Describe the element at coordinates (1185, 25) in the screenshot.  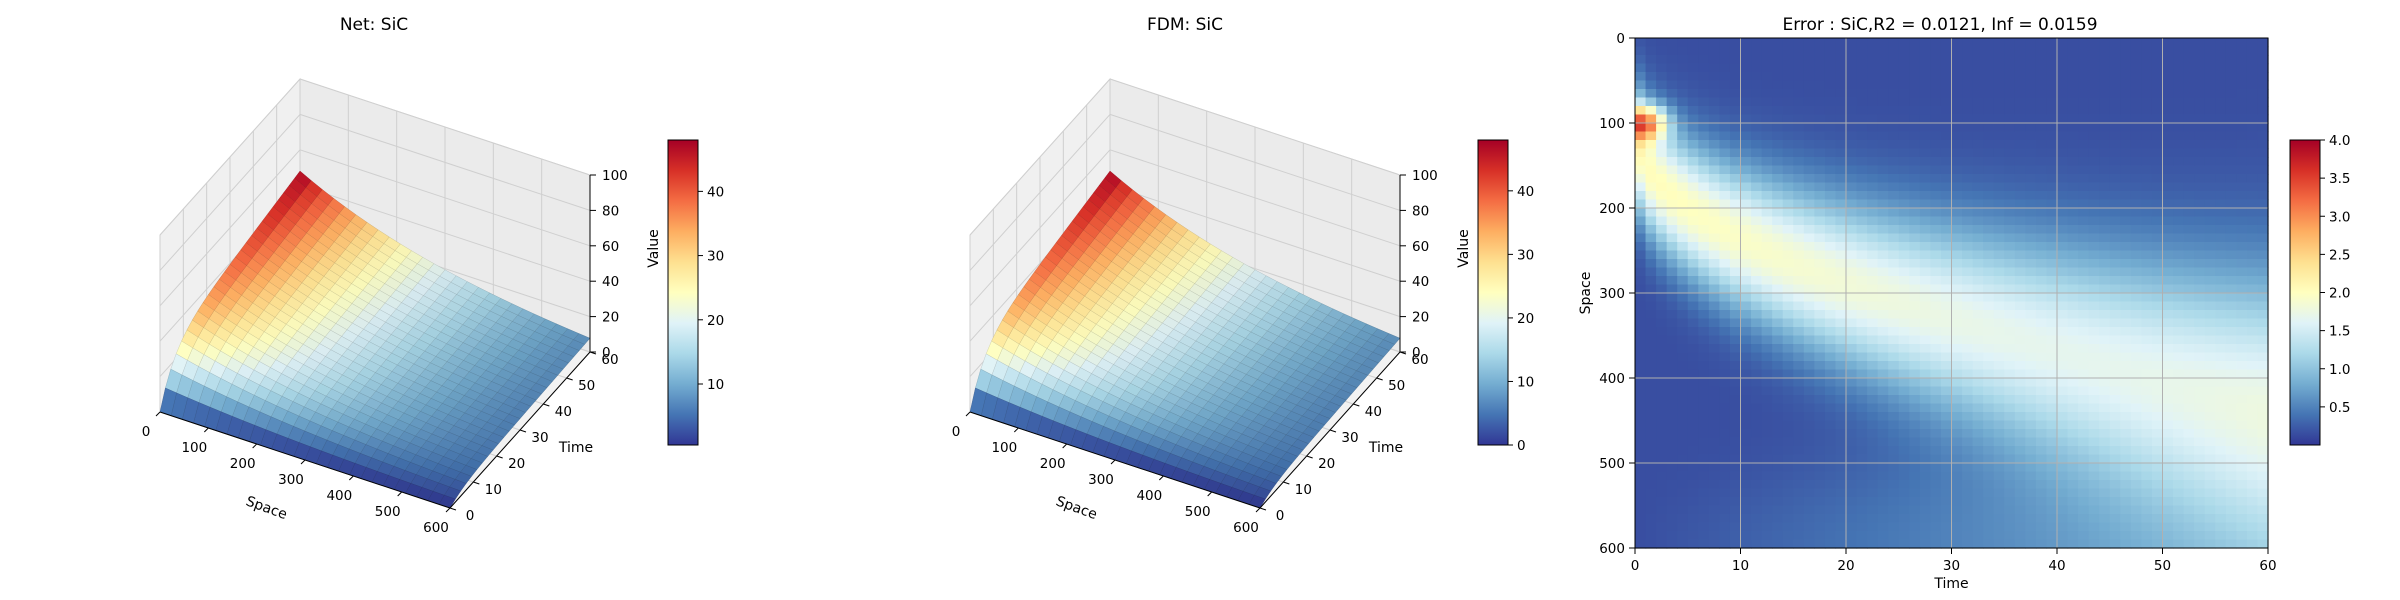
I see `panel2-title: FDM: SiC` at that location.